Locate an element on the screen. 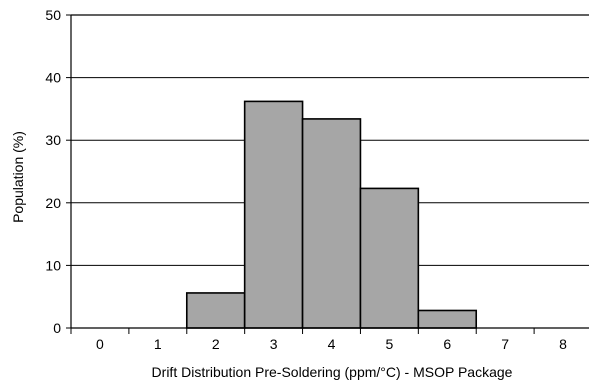 Image resolution: width=589 pixels, height=385 pixels. y-tick-label: 50 is located at coordinates (53, 15).